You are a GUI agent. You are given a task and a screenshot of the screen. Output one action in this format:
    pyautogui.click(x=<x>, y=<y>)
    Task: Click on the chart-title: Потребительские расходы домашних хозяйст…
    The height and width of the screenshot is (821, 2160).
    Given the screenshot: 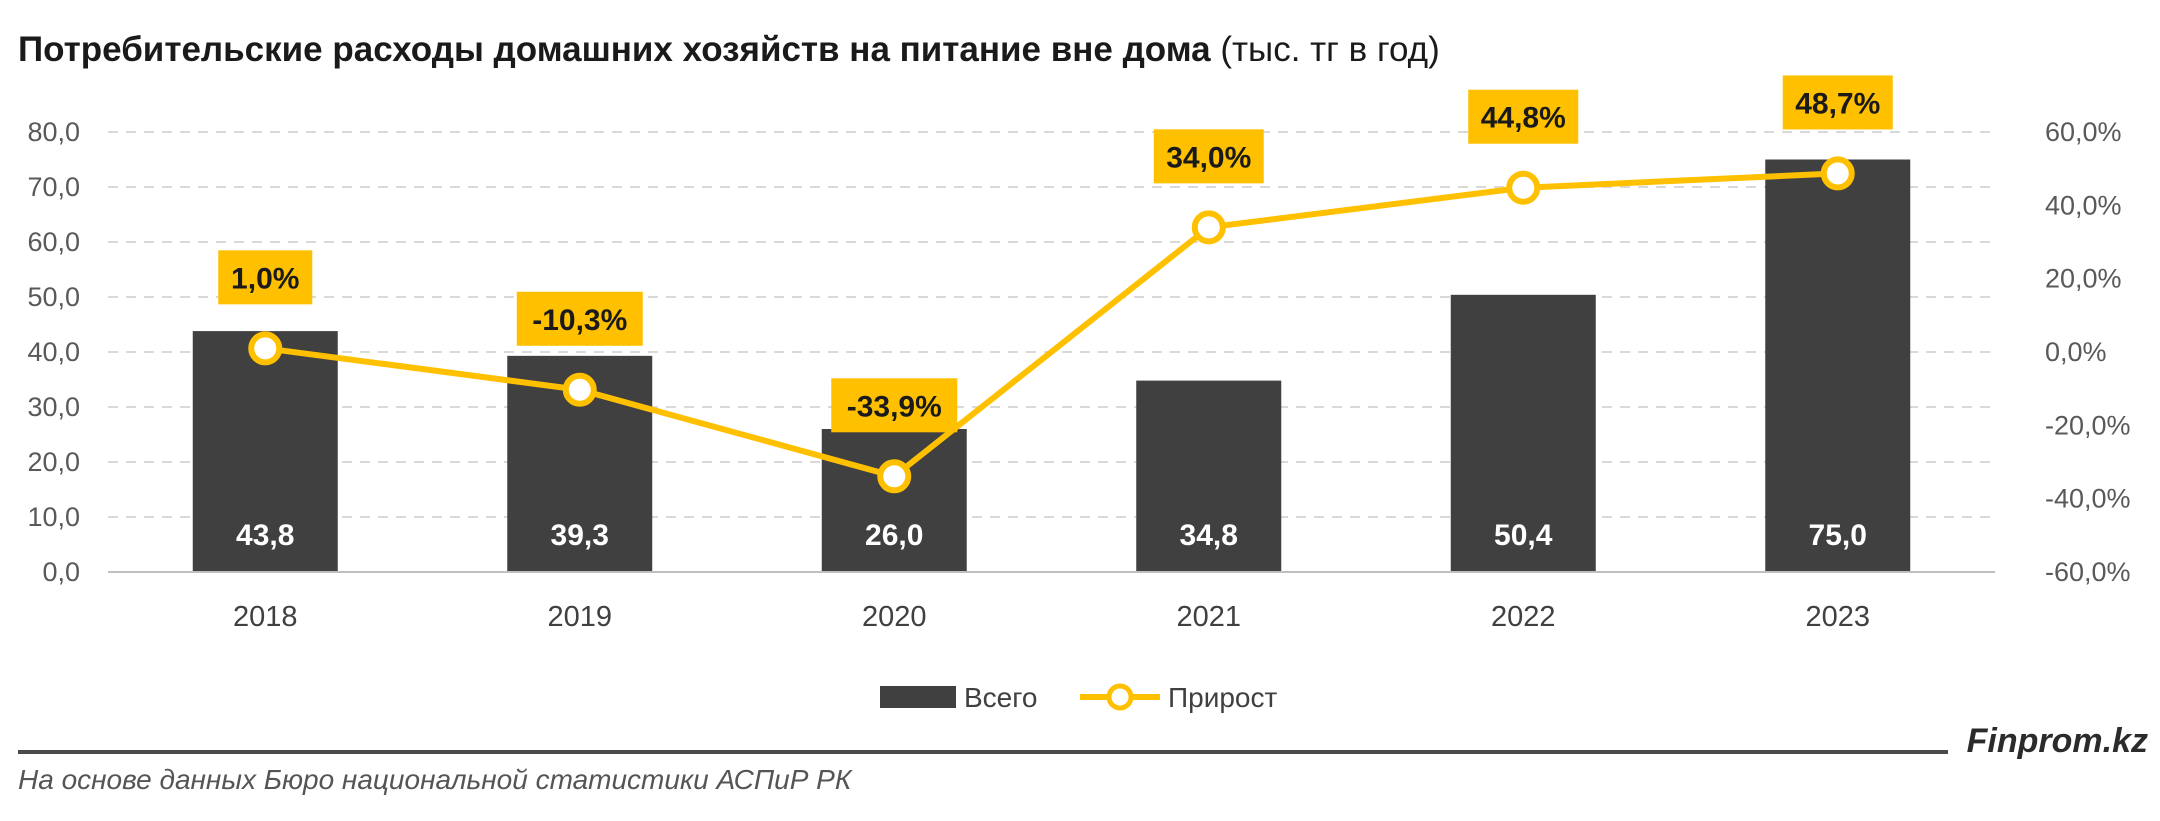 What is the action you would take?
    pyautogui.click(x=729, y=50)
    